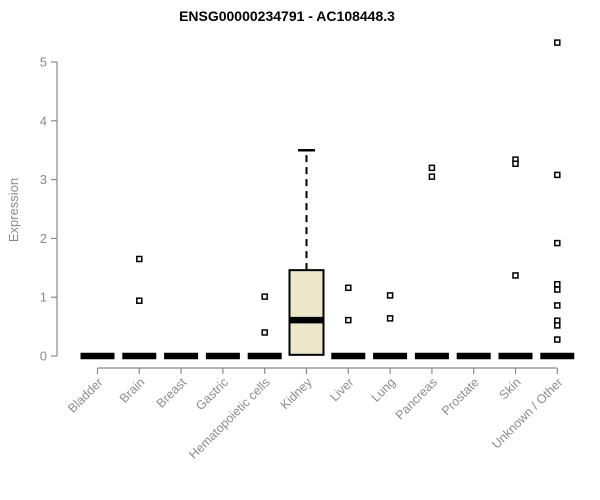 Image resolution: width=600 pixels, height=500 pixels. I want to click on x-tick-label: Unknown / Other, so click(527, 413).